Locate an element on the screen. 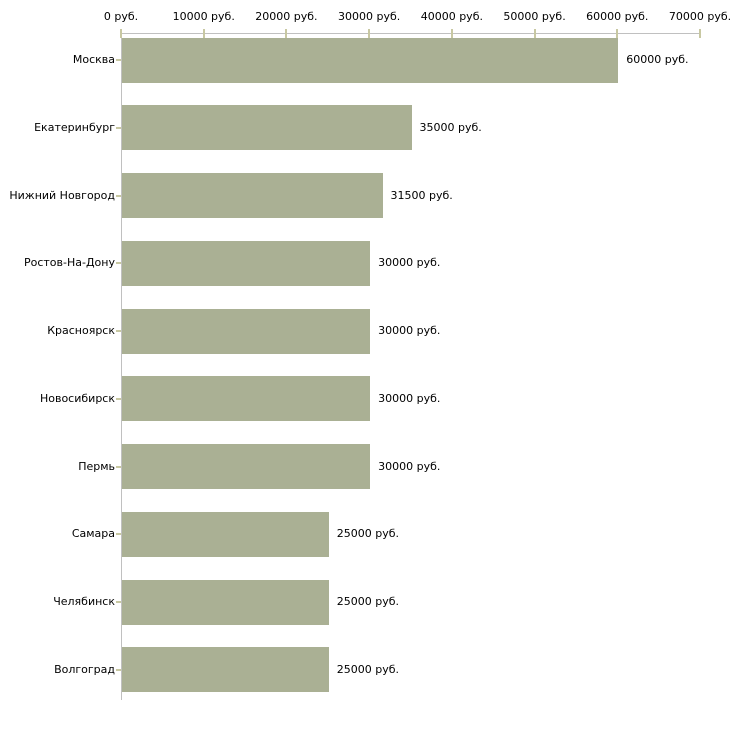  category-label: Екатеринбург is located at coordinates (74, 127).